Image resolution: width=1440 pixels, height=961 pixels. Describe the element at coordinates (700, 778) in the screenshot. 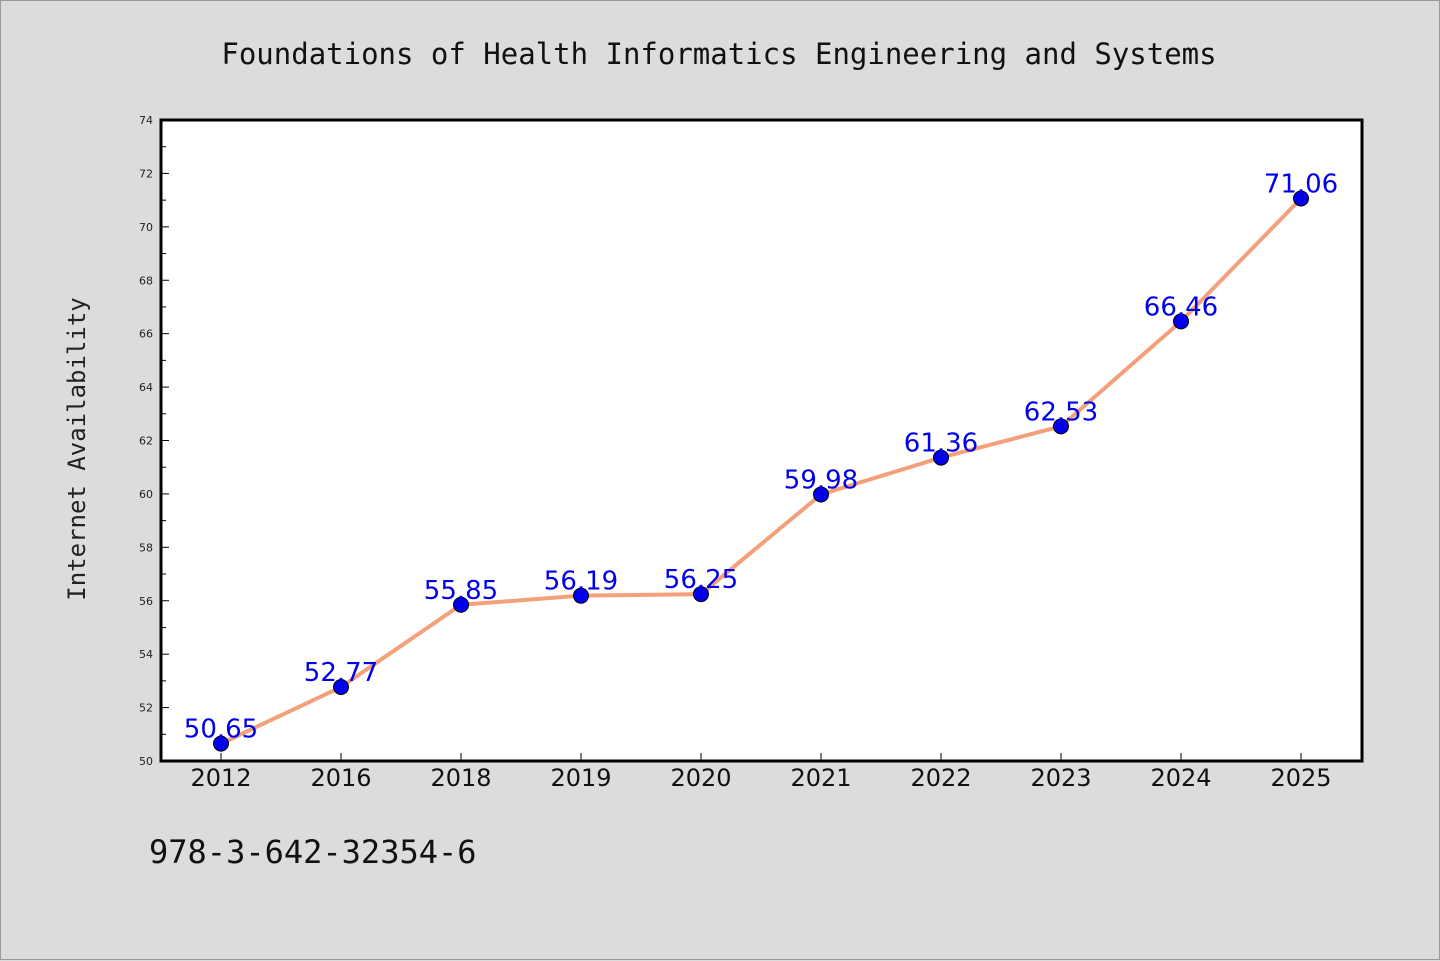

I see `x-tick-label: 2020` at that location.